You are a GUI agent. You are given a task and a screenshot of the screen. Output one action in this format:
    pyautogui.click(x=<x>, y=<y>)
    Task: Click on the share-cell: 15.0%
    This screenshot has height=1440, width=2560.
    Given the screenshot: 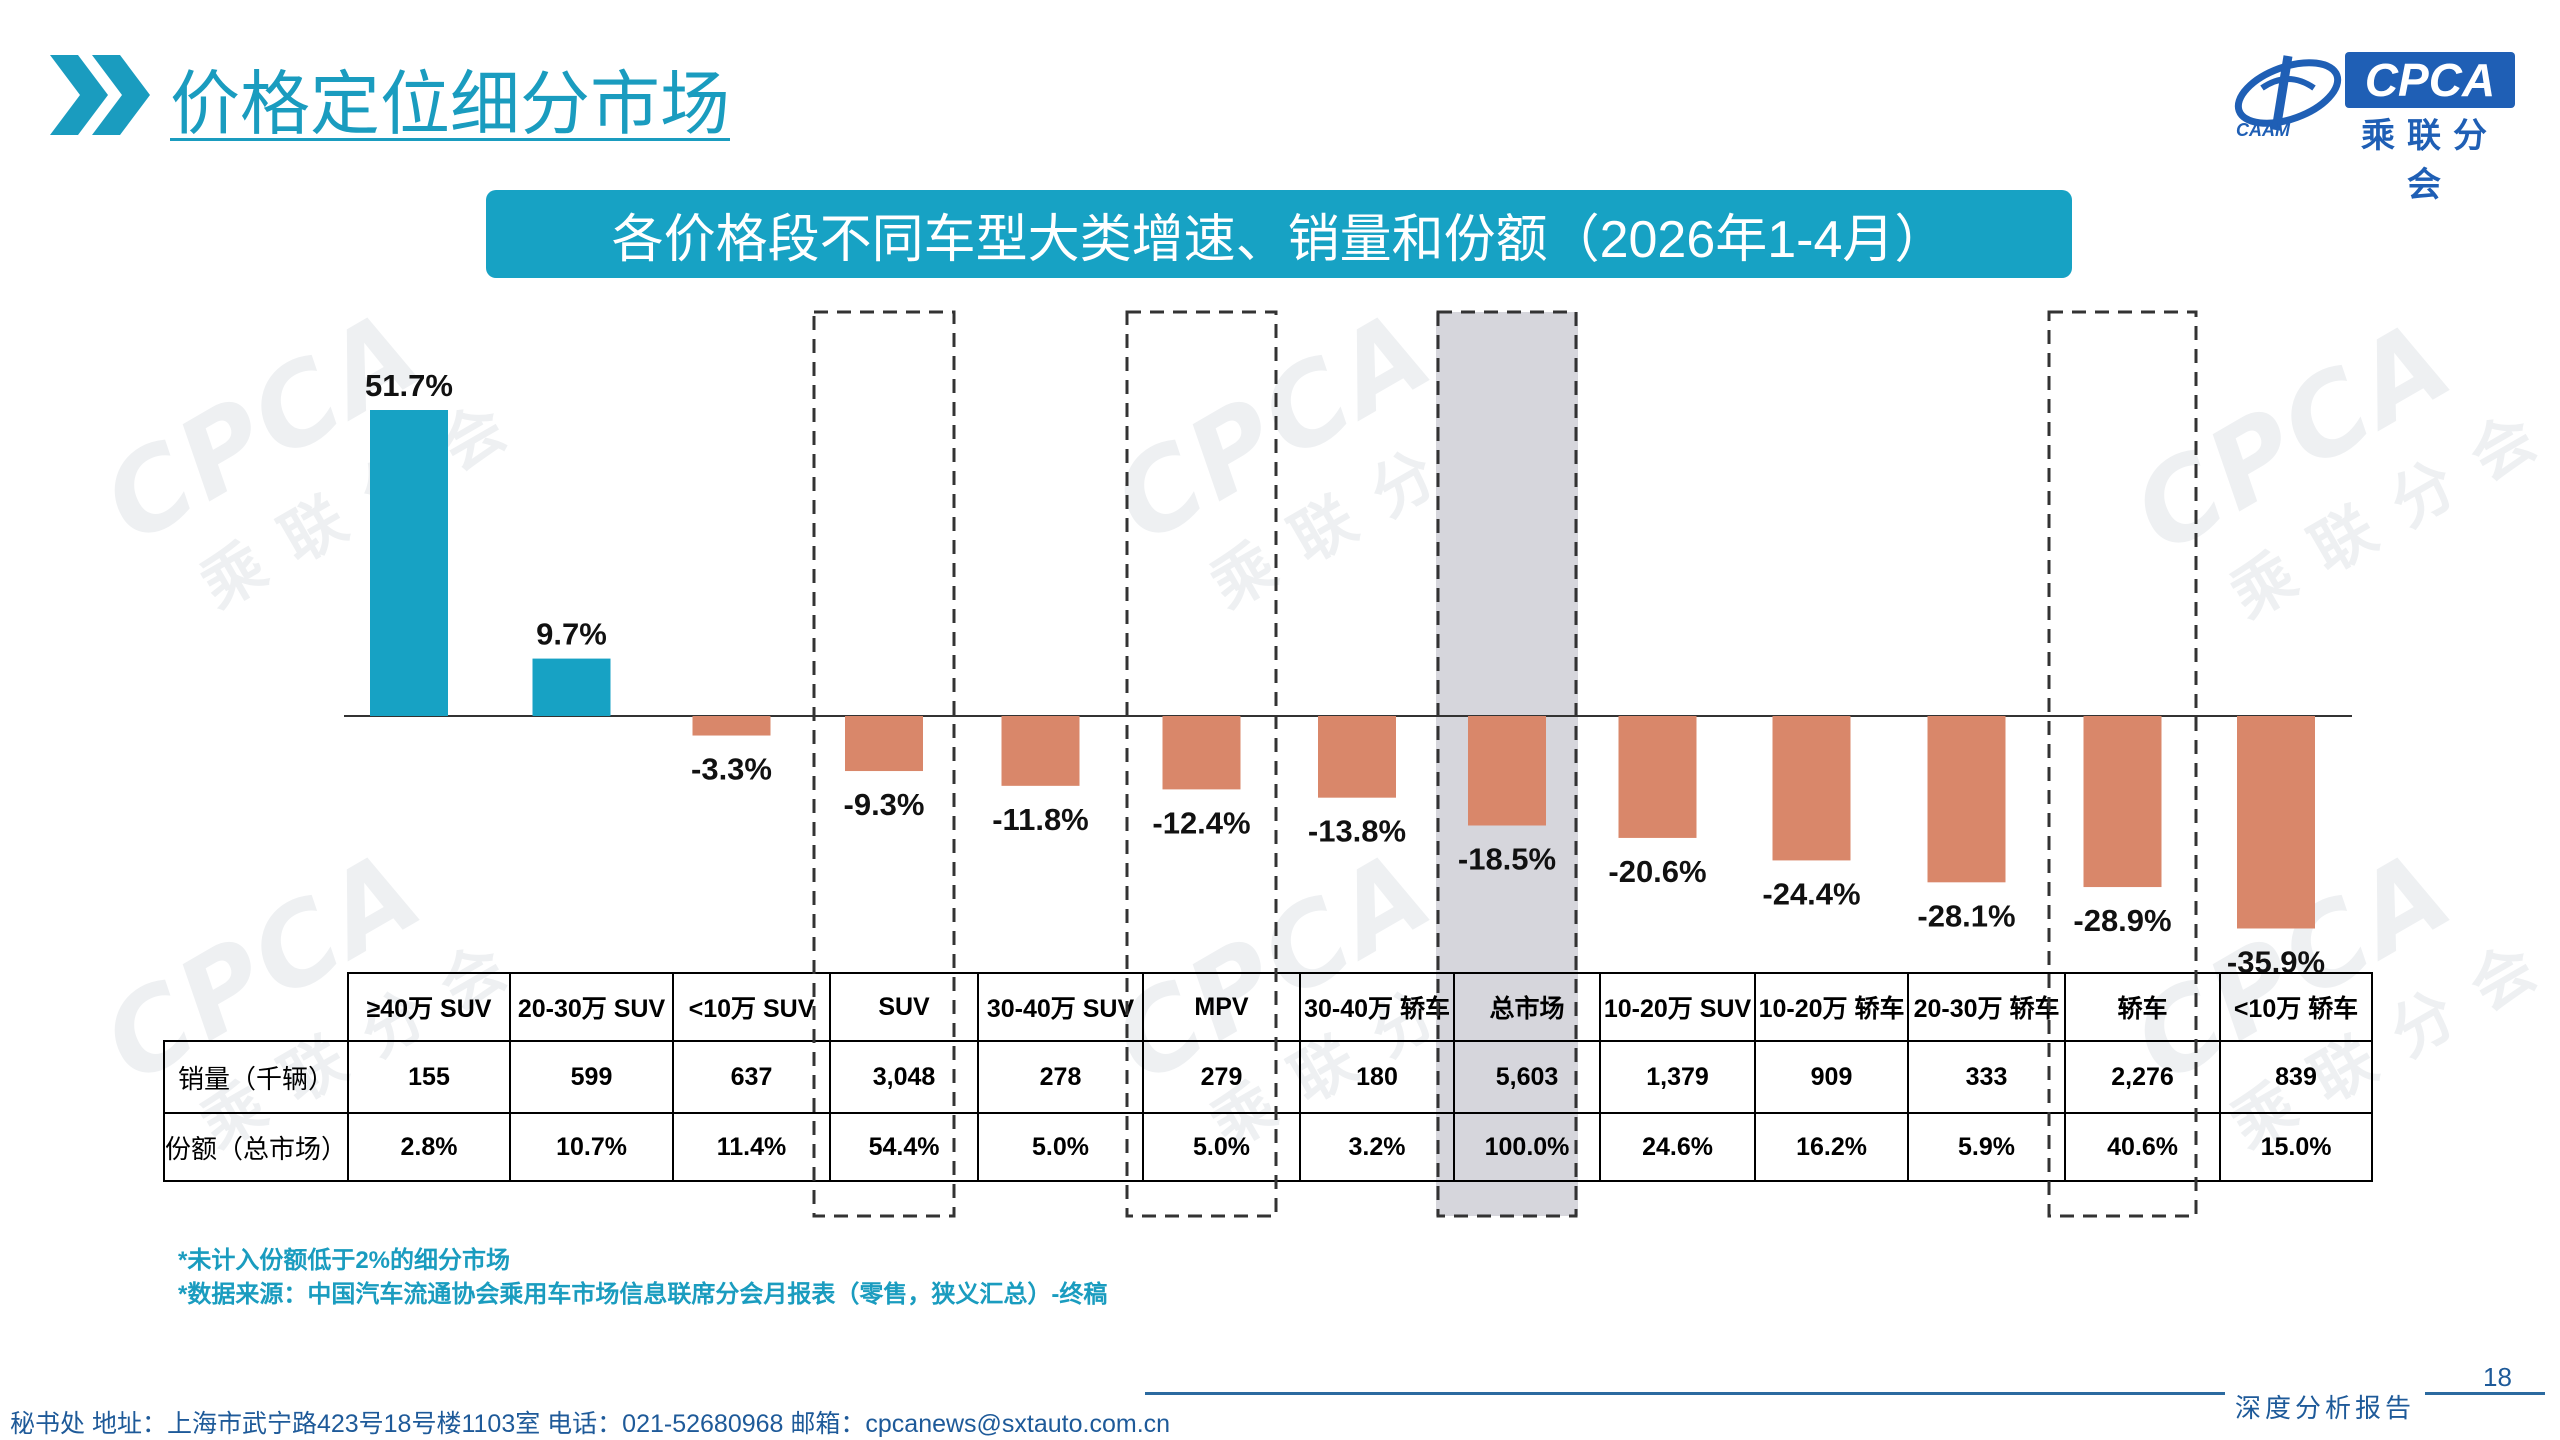 What is the action you would take?
    pyautogui.click(x=2296, y=1147)
    